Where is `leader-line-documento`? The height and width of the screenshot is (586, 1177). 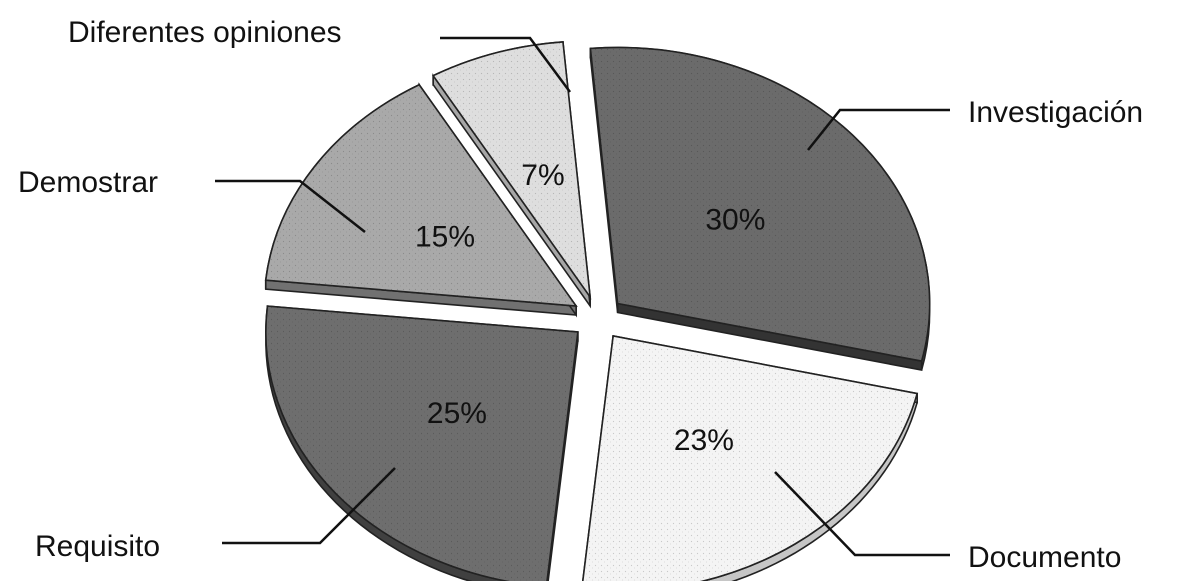
leader-line-documento is located at coordinates (862, 514).